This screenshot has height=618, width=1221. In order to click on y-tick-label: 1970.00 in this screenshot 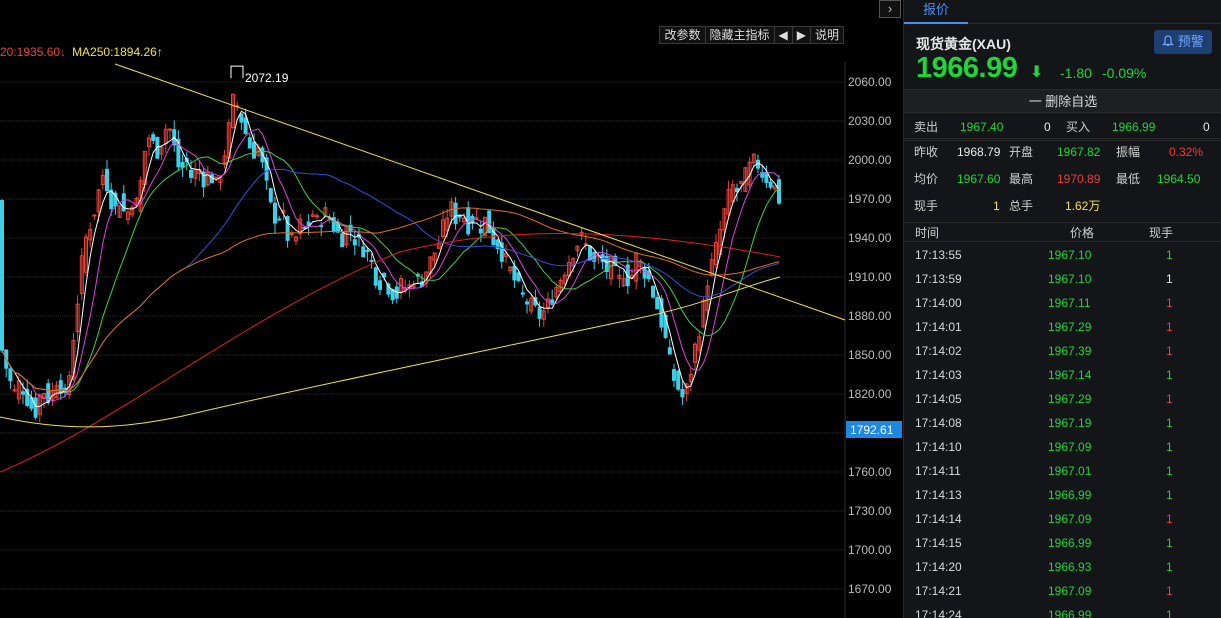, I will do `click(870, 199)`.